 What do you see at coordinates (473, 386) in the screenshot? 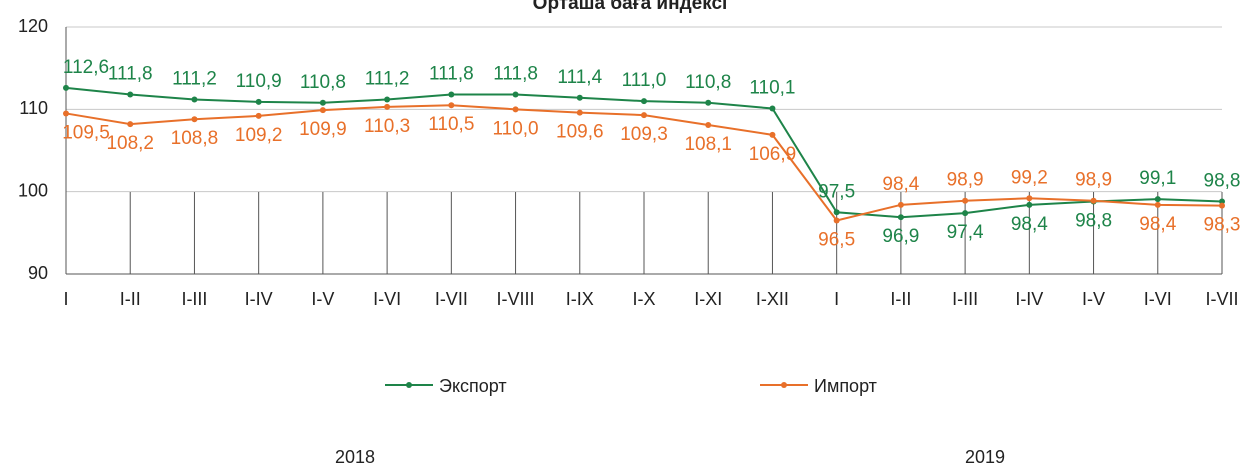
I see `legend-label: Экспорт` at bounding box center [473, 386].